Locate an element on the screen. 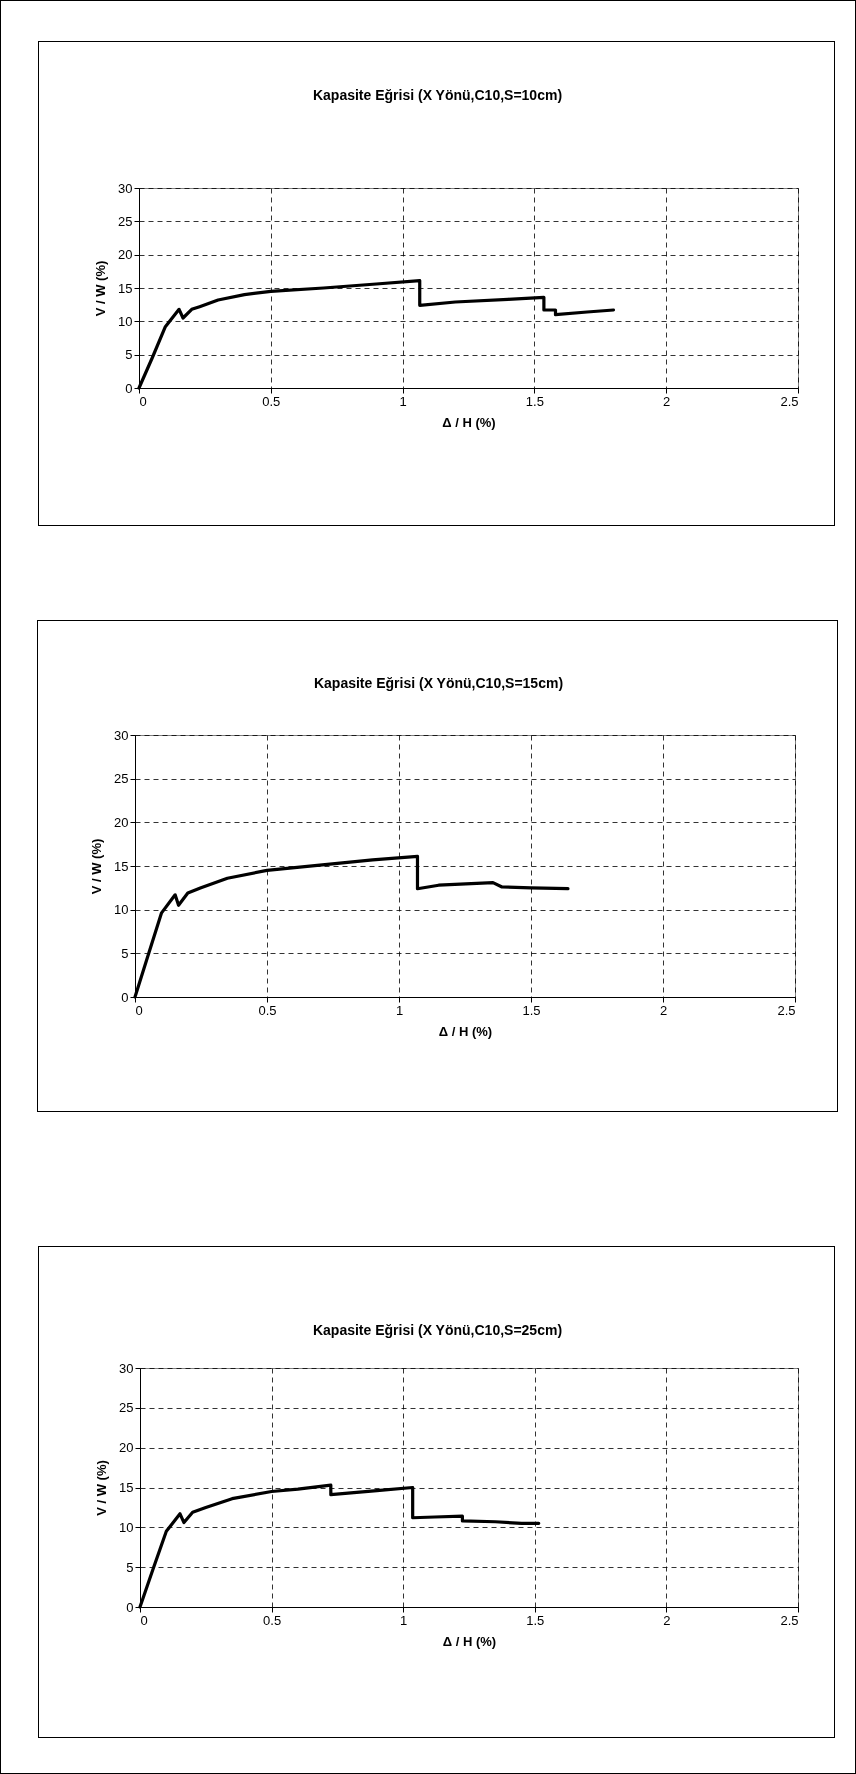  chart-title: Kapasite Eğrisi (X Yönü,C10,S=25cm) is located at coordinates (437, 1330).